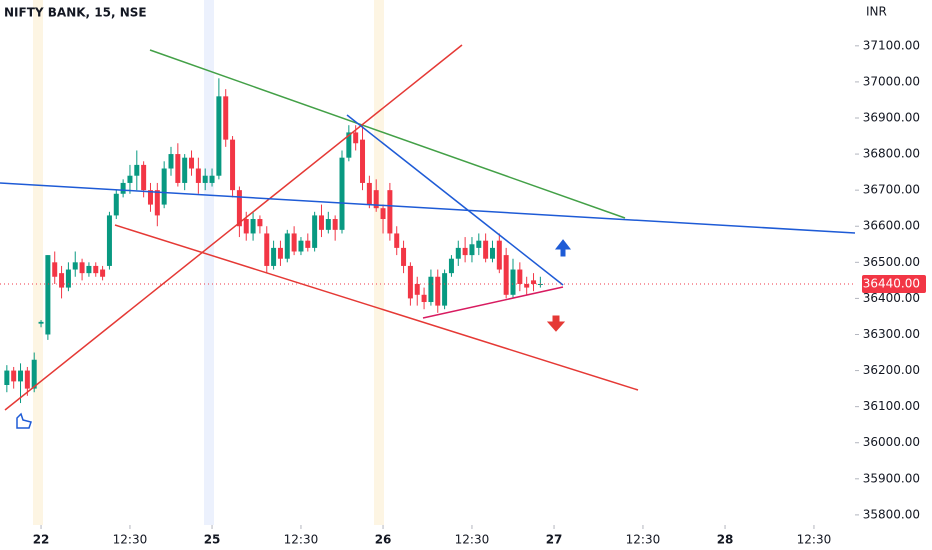  What do you see at coordinates (556, 323) in the screenshot?
I see `arrow-down` at bounding box center [556, 323].